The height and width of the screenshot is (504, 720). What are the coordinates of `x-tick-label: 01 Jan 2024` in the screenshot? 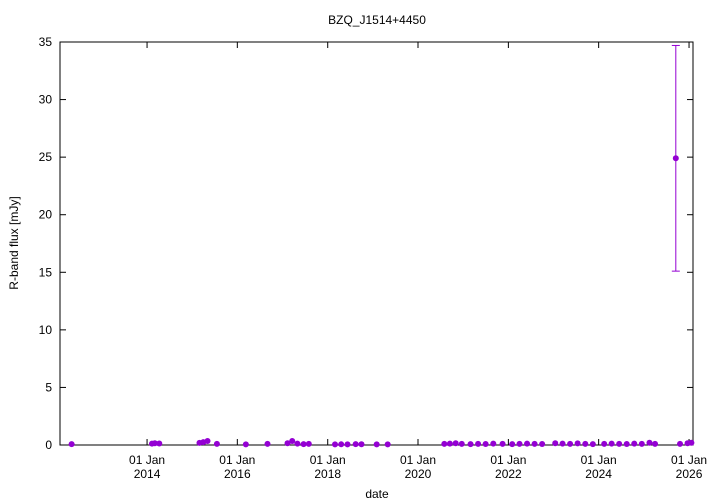 It's located at (598, 467).